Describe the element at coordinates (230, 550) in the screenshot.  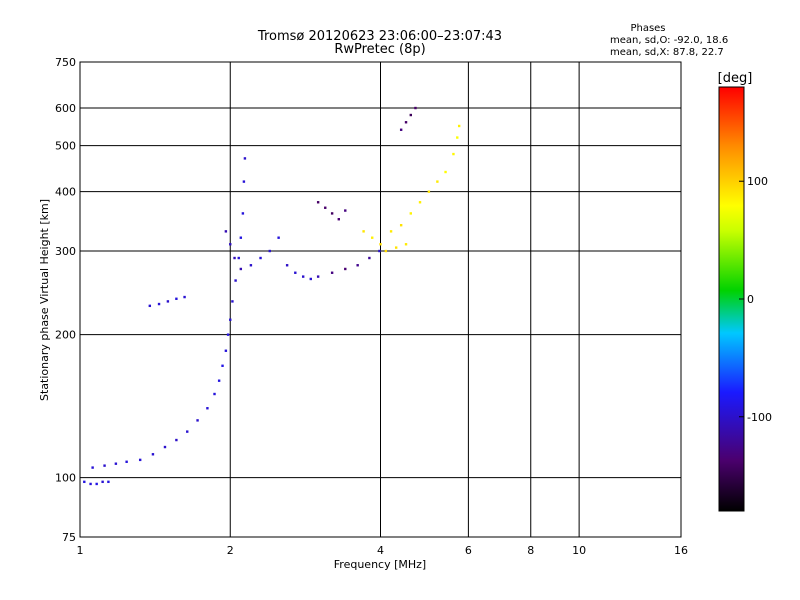
I see `x-tick-label: 2` at that location.